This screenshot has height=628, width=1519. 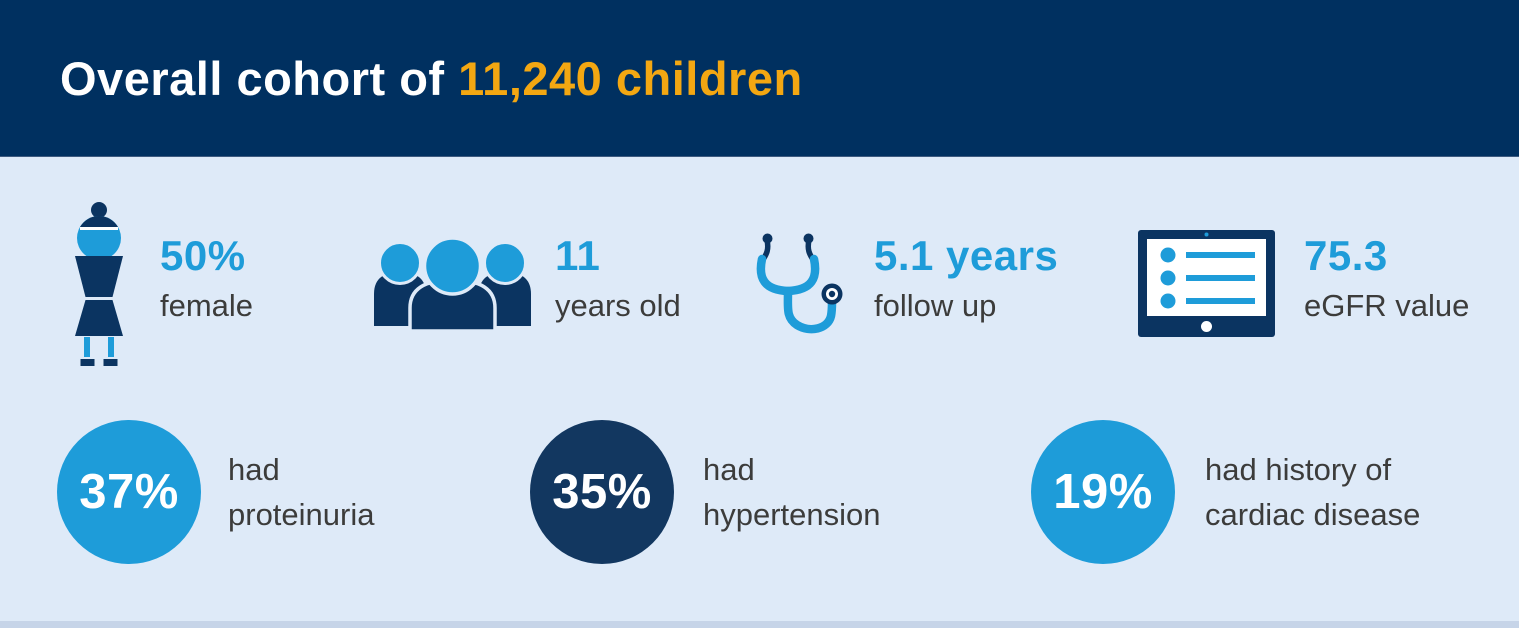 I want to click on stat-age-label: years old, so click(x=618, y=305).